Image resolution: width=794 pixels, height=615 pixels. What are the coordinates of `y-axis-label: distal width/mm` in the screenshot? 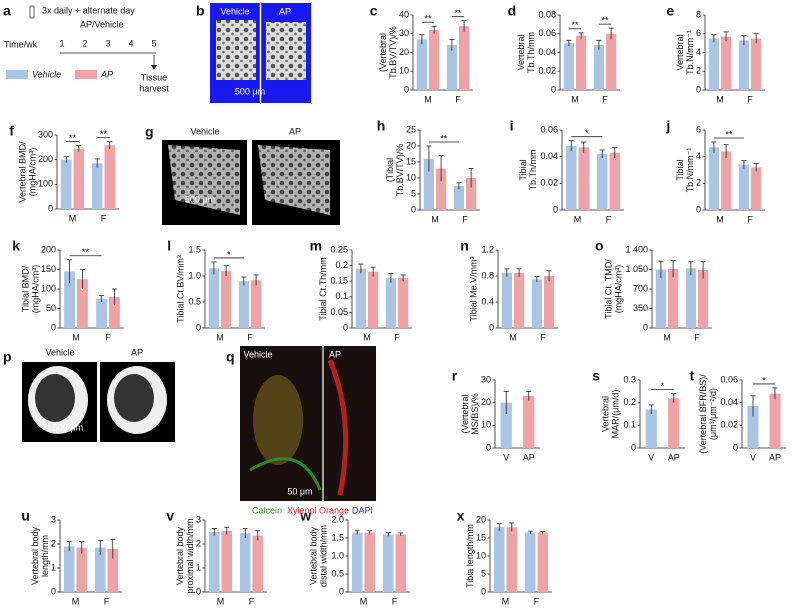 It's located at (324, 556).